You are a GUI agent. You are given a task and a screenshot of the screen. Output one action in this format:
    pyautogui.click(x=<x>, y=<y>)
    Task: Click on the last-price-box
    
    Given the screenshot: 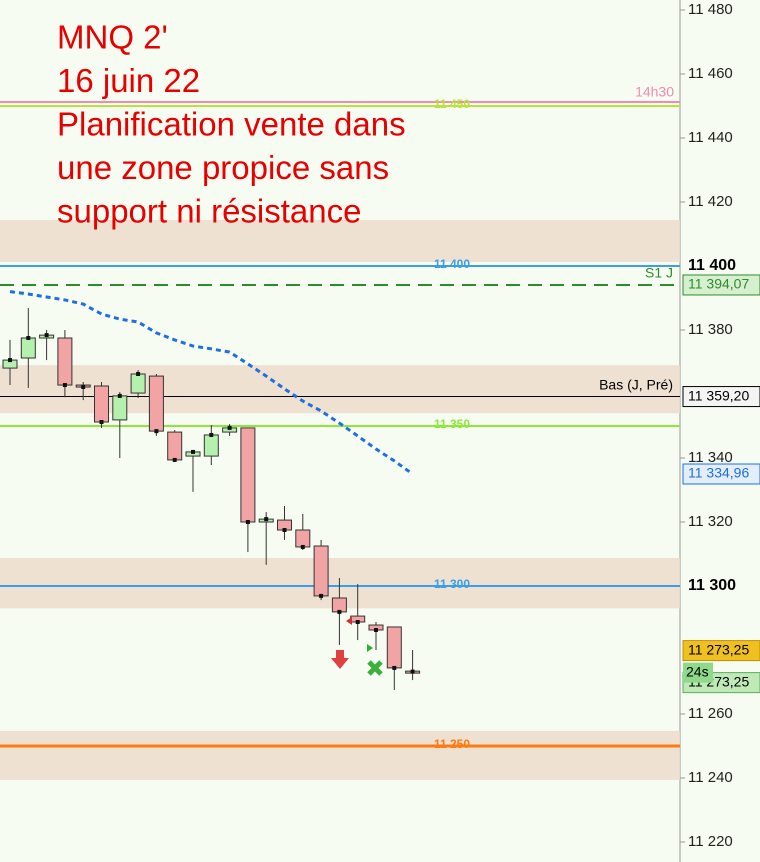 What is the action you would take?
    pyautogui.click(x=721, y=651)
    